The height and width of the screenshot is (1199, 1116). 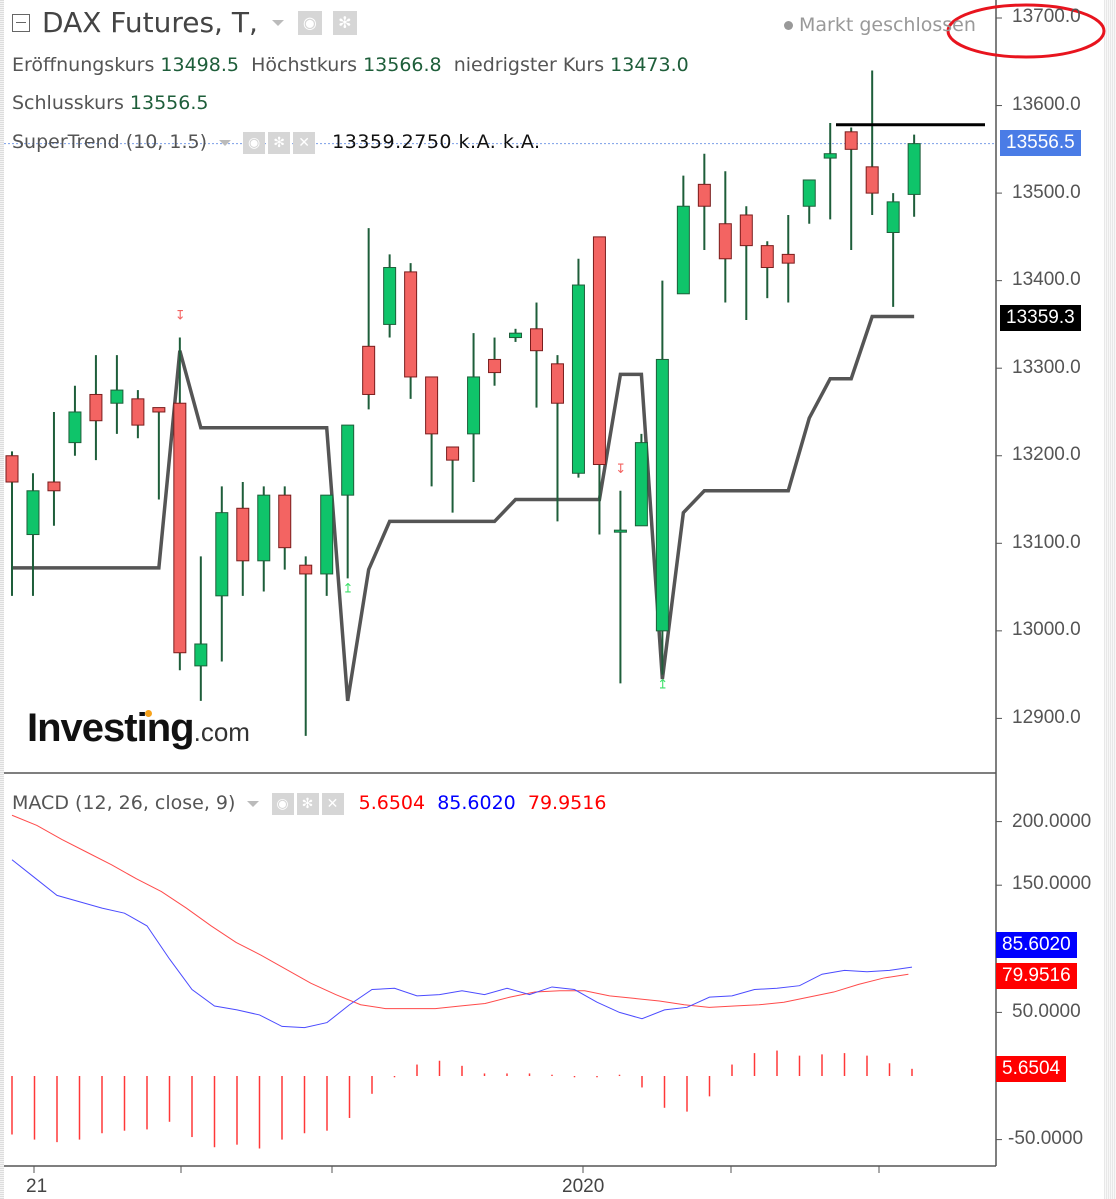 What do you see at coordinates (1046, 279) in the screenshot?
I see `price-tick: 13400.0` at bounding box center [1046, 279].